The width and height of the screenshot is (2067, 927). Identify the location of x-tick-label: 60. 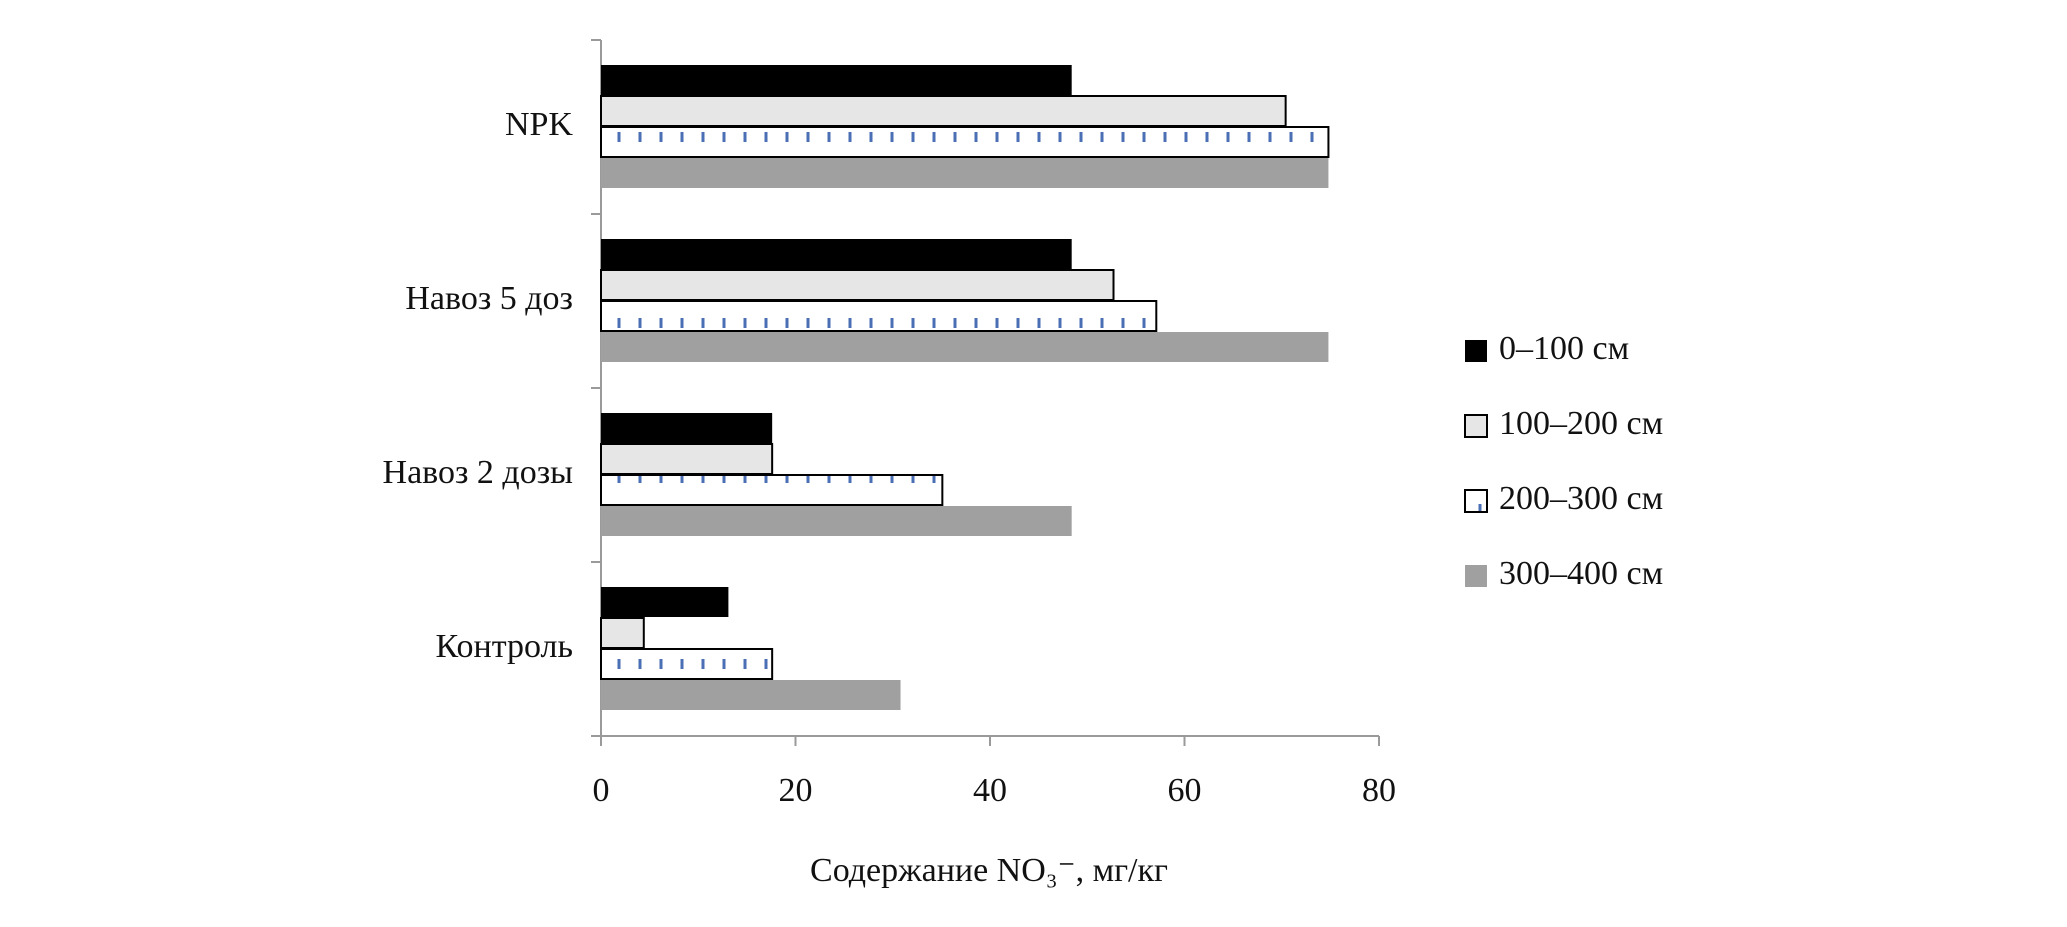
(1185, 790).